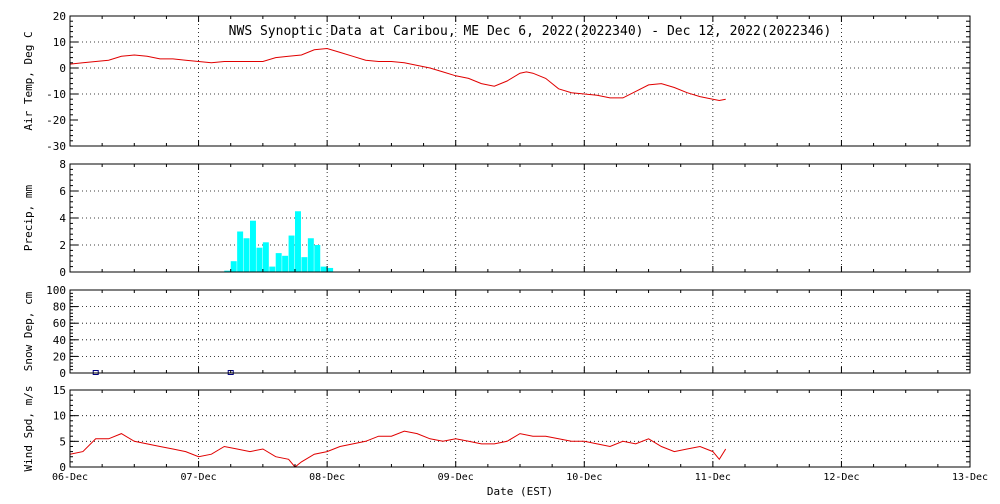  I want to click on x-tick-label: 10-Dec, so click(584, 477).